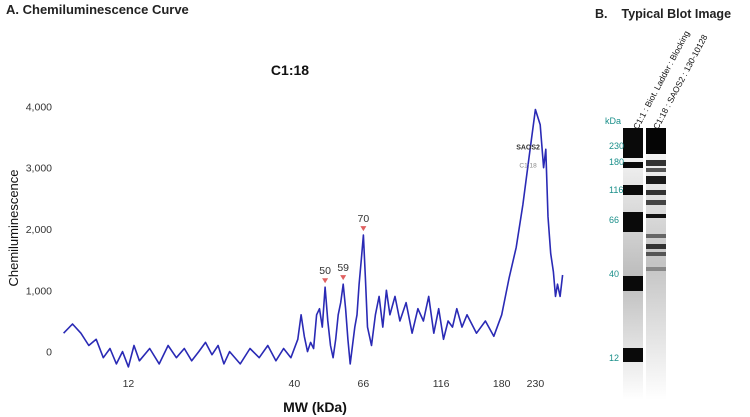 This screenshot has height=417, width=750. What do you see at coordinates (364, 219) in the screenshot?
I see `peak-label: 70` at bounding box center [364, 219].